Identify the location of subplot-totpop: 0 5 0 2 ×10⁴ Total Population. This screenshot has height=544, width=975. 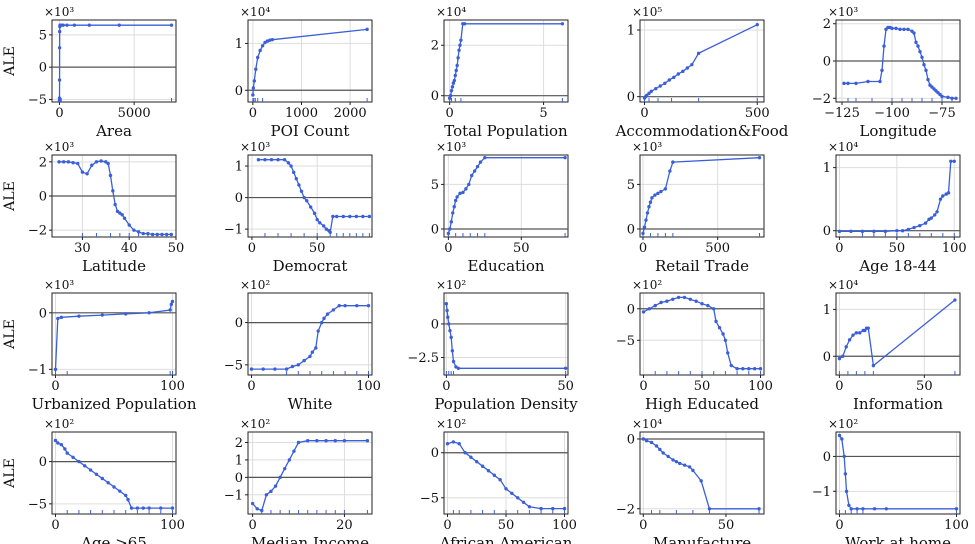
(500, 72).